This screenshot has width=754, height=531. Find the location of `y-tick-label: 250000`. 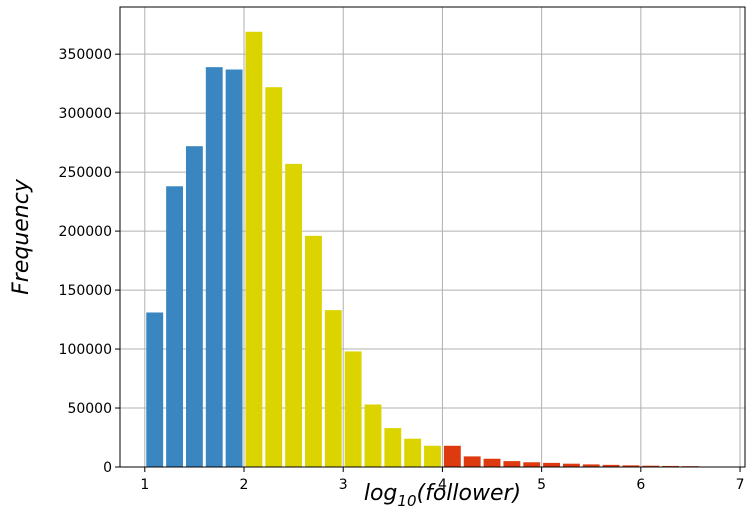

y-tick-label: 250000 is located at coordinates (85, 173).